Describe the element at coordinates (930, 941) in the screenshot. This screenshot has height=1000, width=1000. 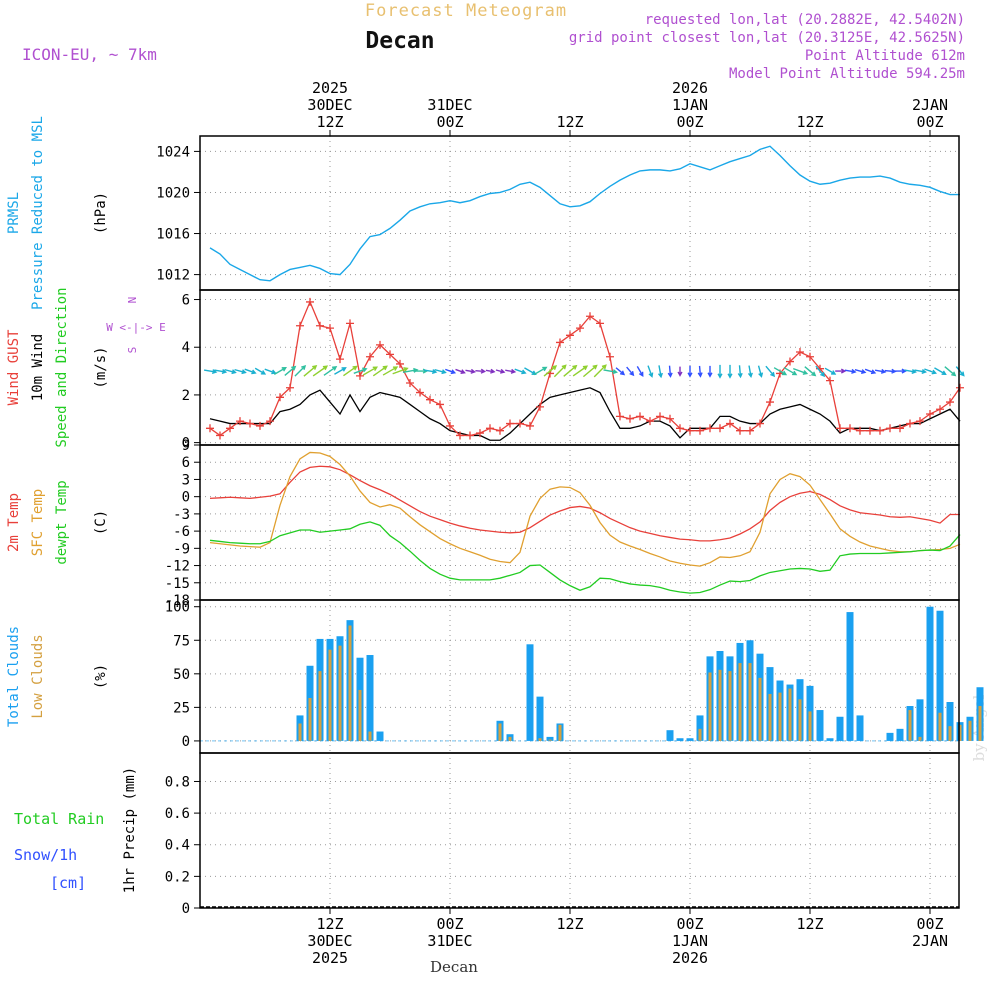
I see `bottom-time-label: 2JAN` at that location.